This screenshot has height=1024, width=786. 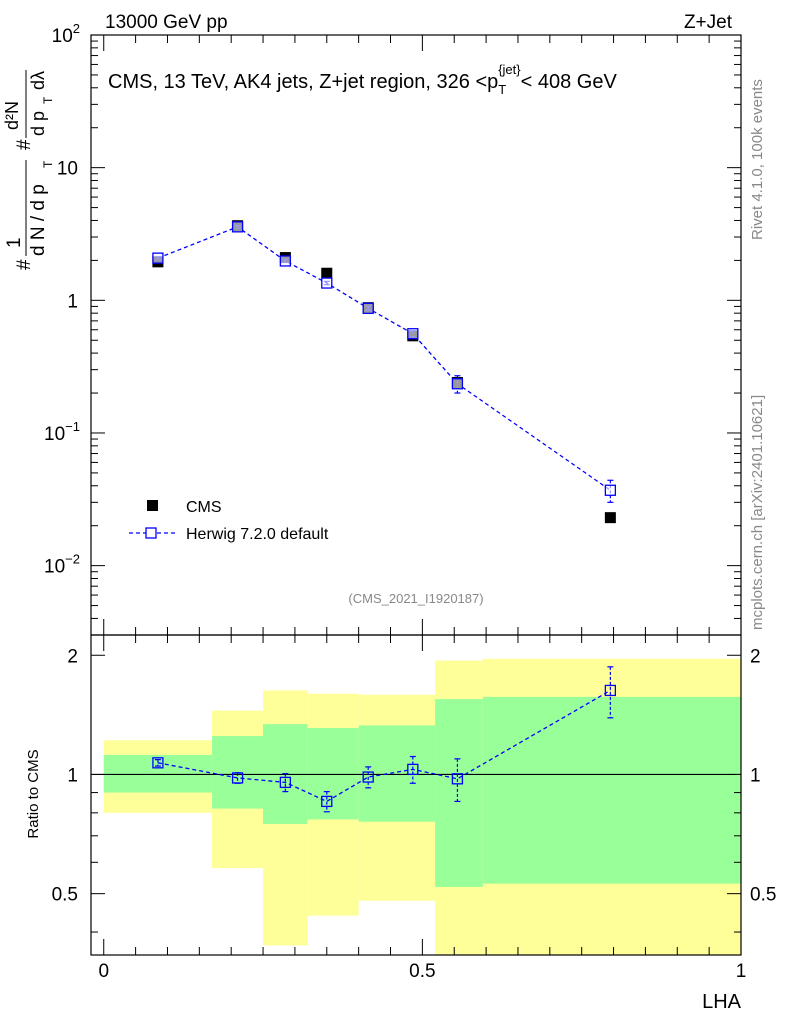 What do you see at coordinates (763, 895) in the screenshot?
I see `ratio-ytick-label-right: 0.5` at bounding box center [763, 895].